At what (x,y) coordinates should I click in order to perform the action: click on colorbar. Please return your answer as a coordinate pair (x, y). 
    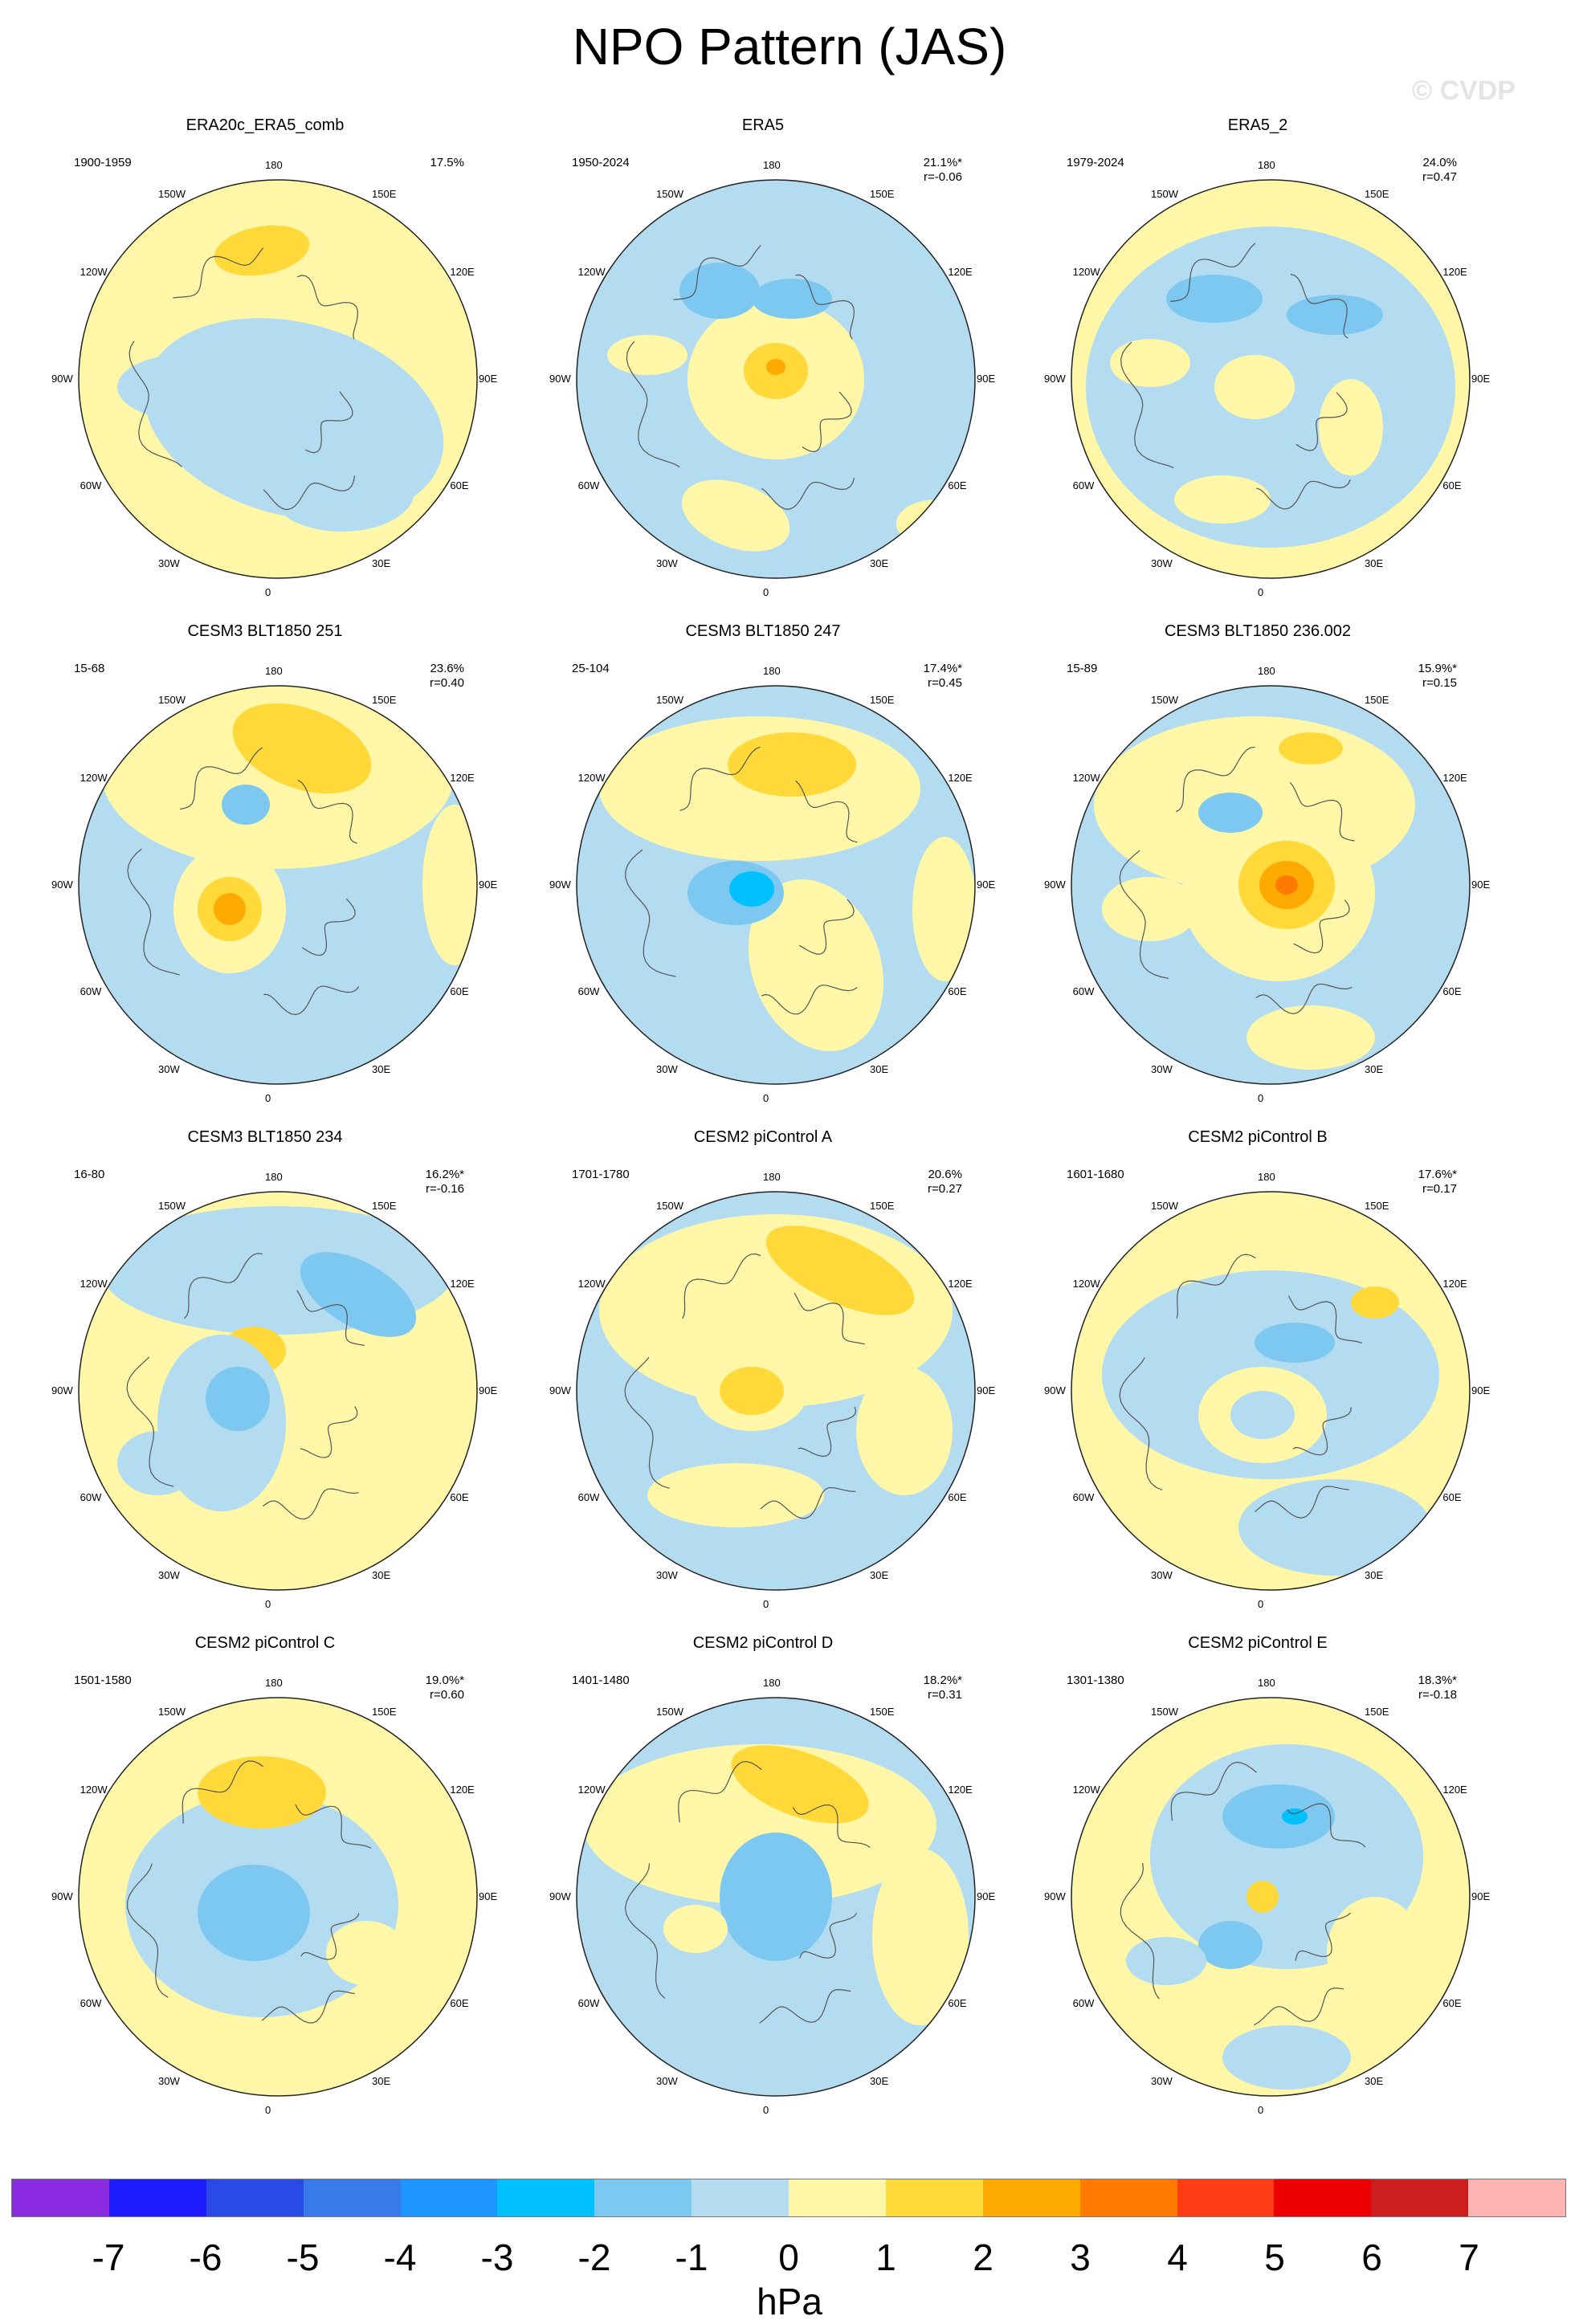
    Looking at the image, I should click on (788, 2198).